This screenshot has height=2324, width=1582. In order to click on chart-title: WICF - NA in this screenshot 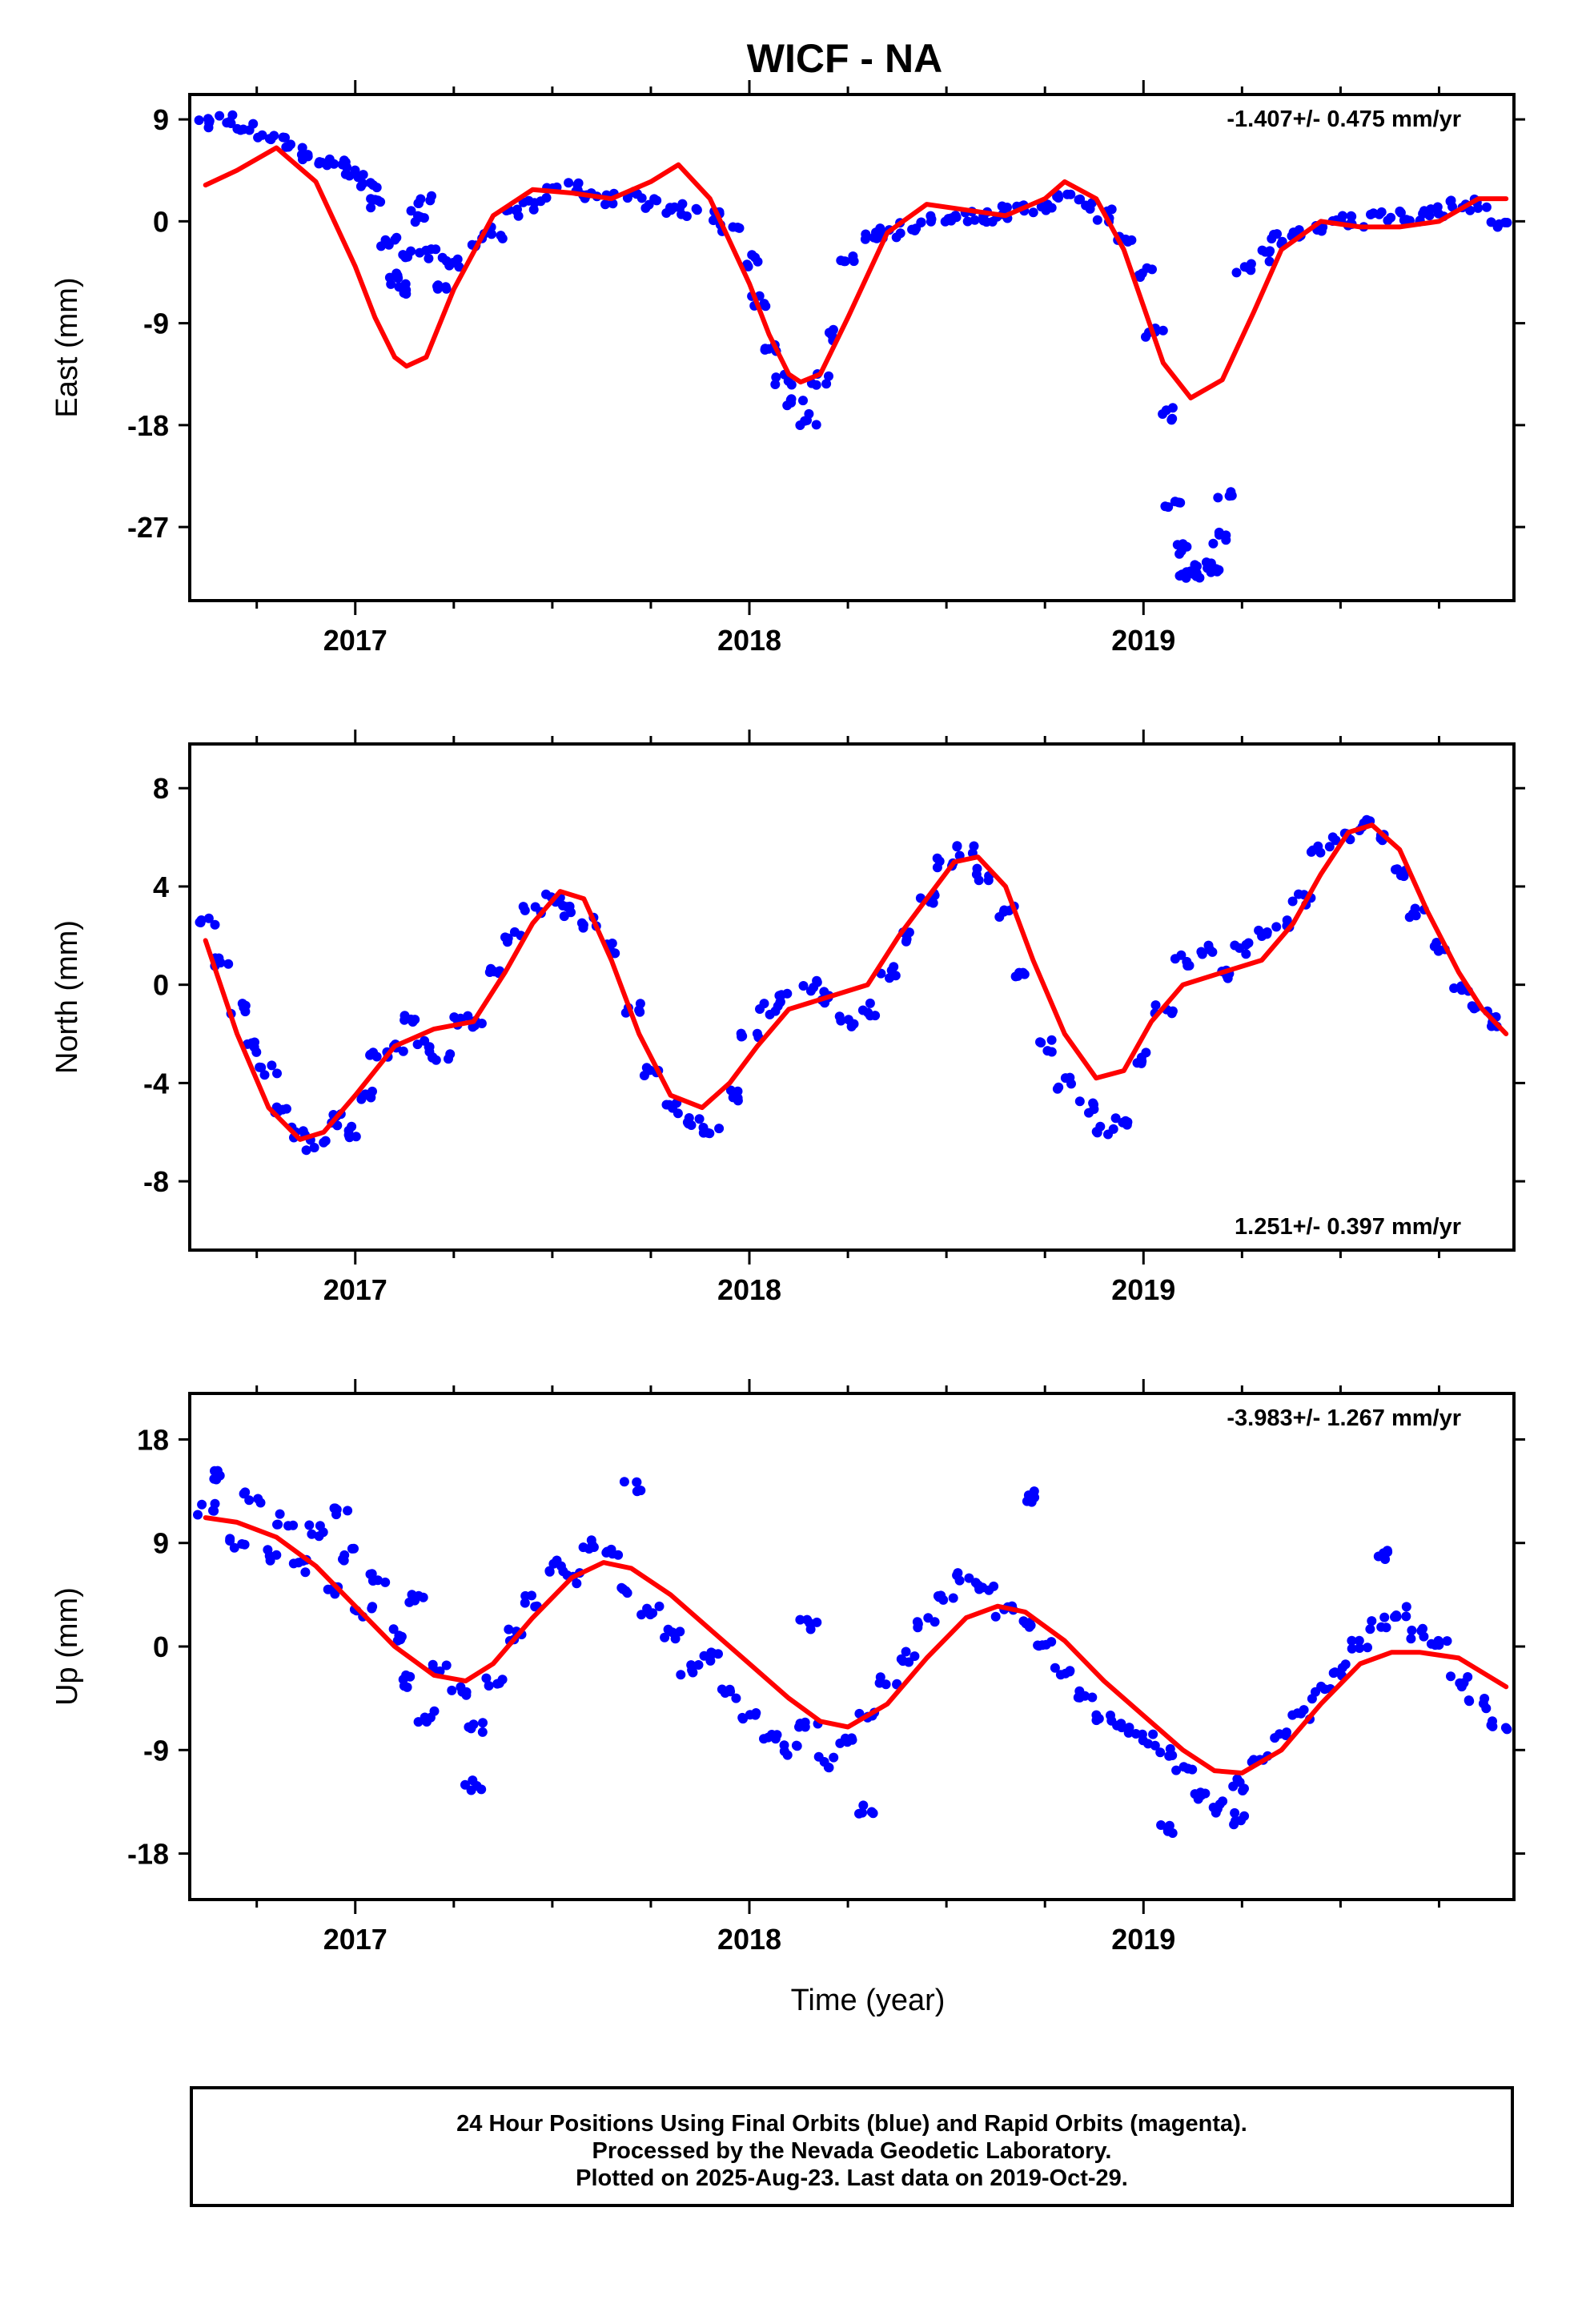, I will do `click(845, 58)`.